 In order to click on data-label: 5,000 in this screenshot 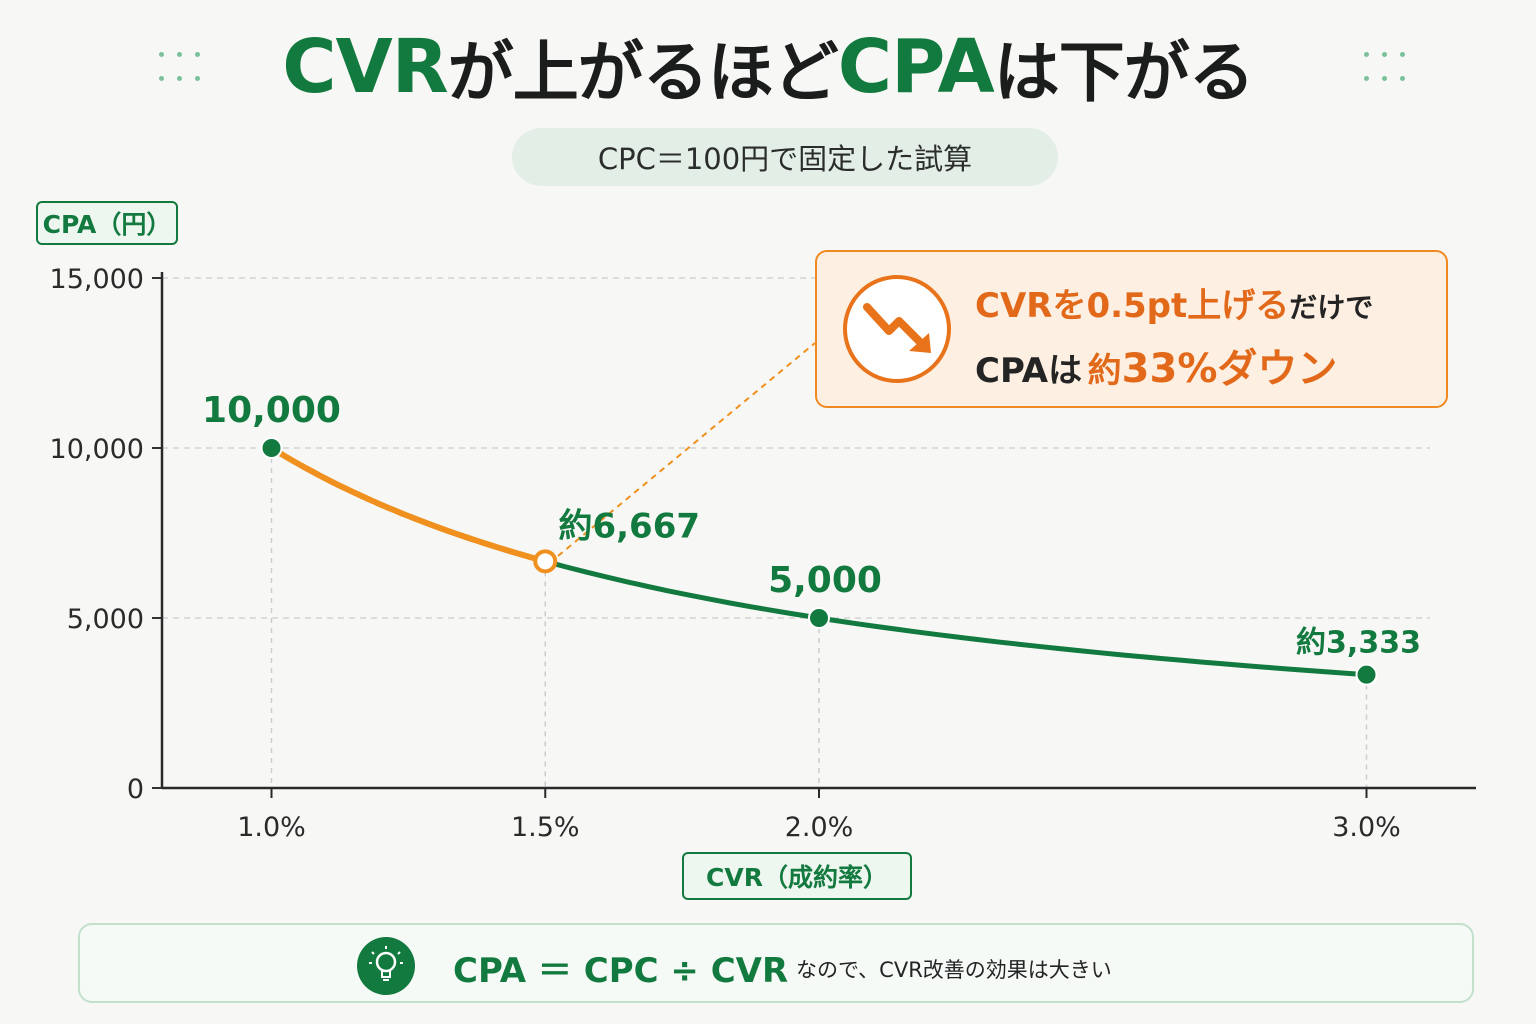, I will do `click(825, 580)`.